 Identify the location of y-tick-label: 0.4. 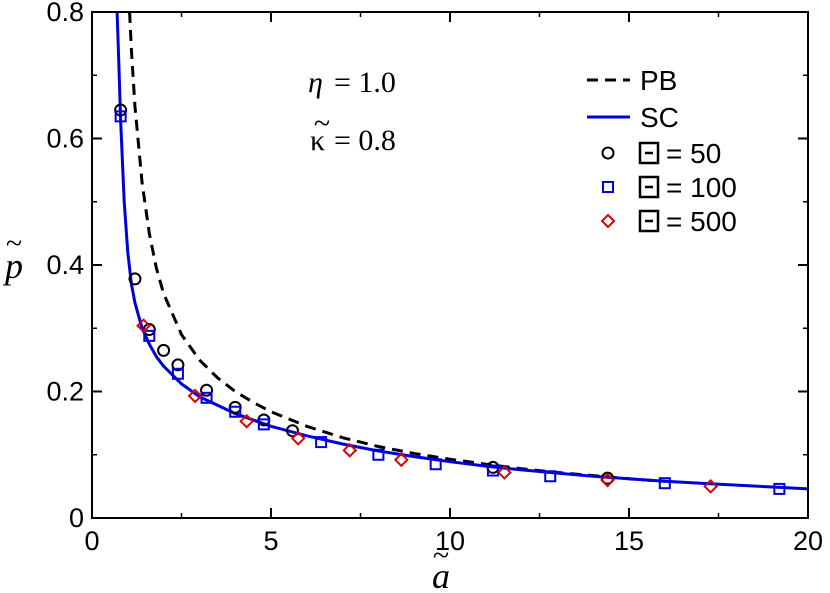
(65, 265).